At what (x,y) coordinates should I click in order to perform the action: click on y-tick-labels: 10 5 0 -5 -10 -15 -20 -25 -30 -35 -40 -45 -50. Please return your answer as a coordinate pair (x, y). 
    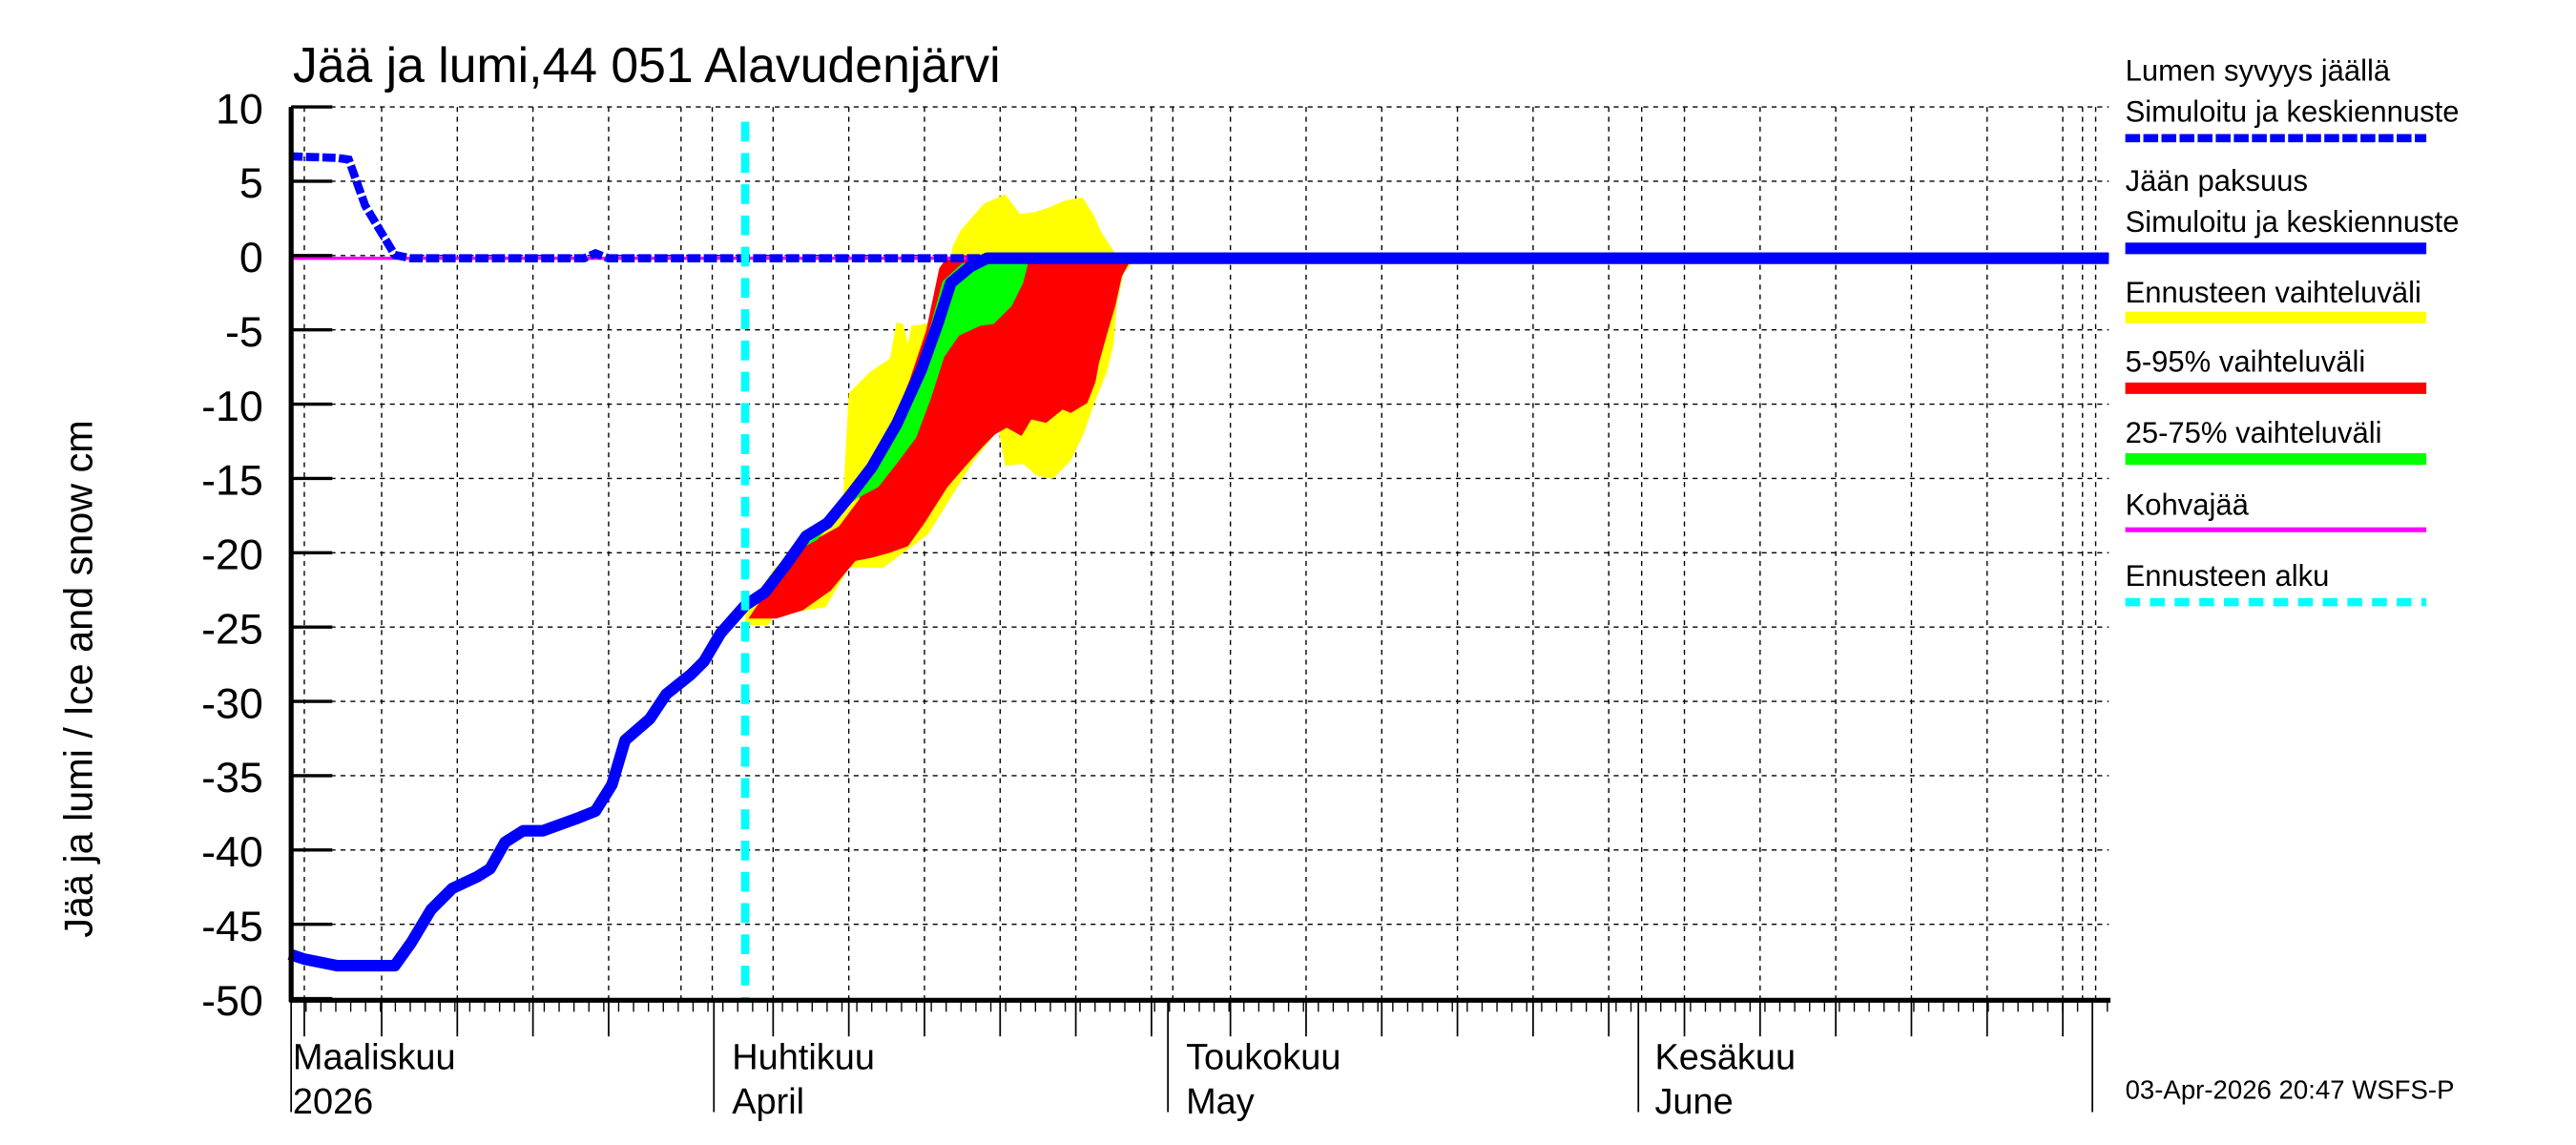
    Looking at the image, I should click on (232, 555).